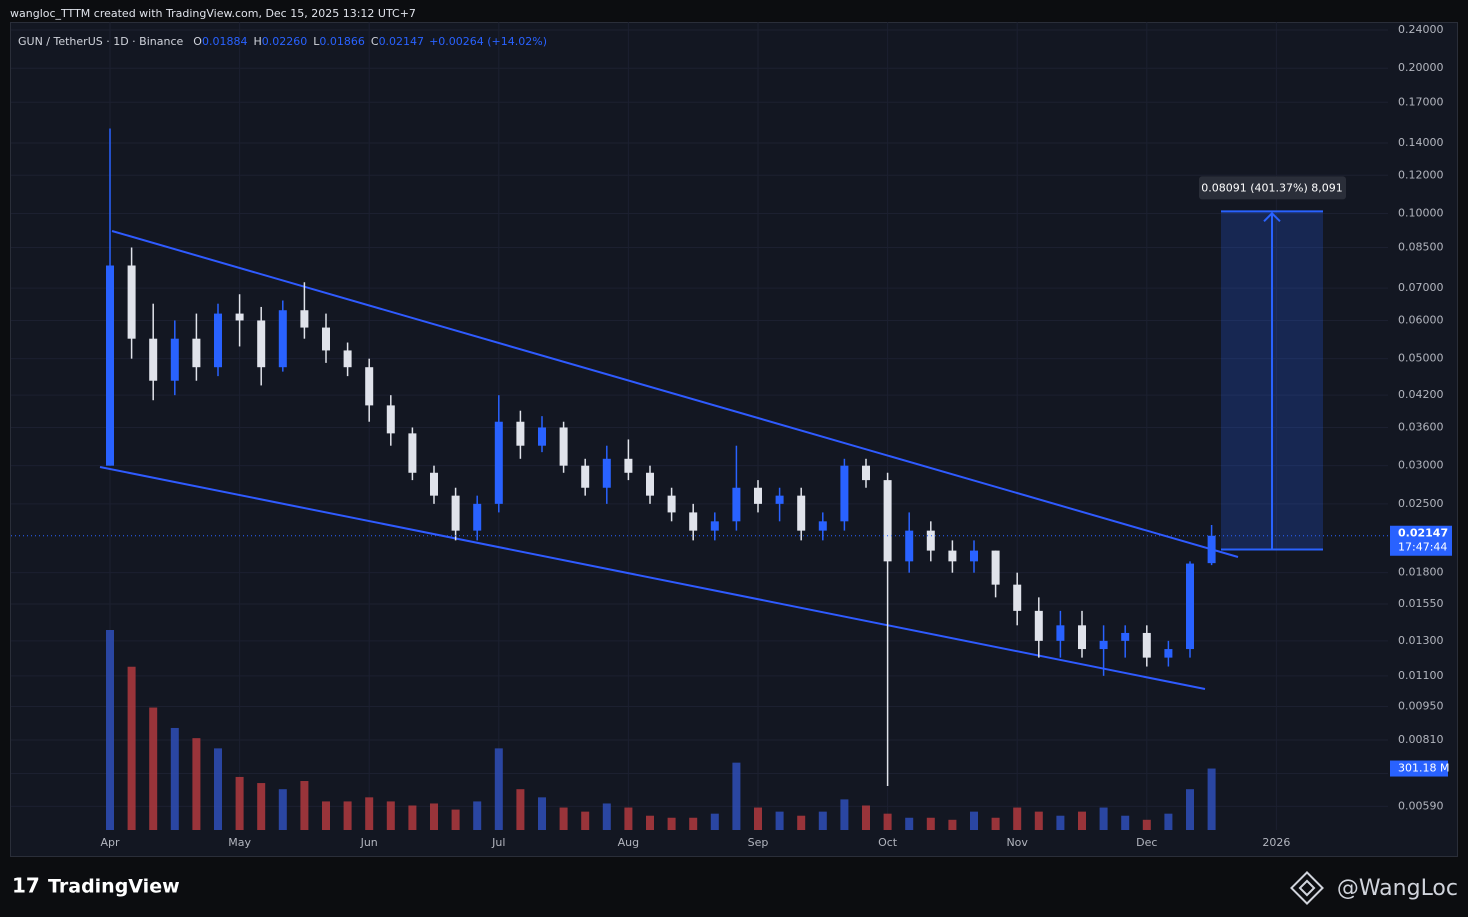  I want to click on footer: 17 TradingView @WangLoc, so click(735, 888).